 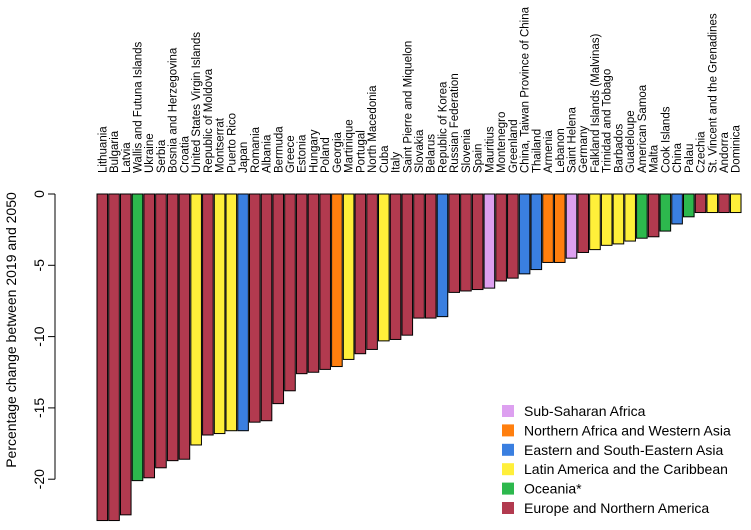 I want to click on category-label: Romania, so click(x=256, y=149).